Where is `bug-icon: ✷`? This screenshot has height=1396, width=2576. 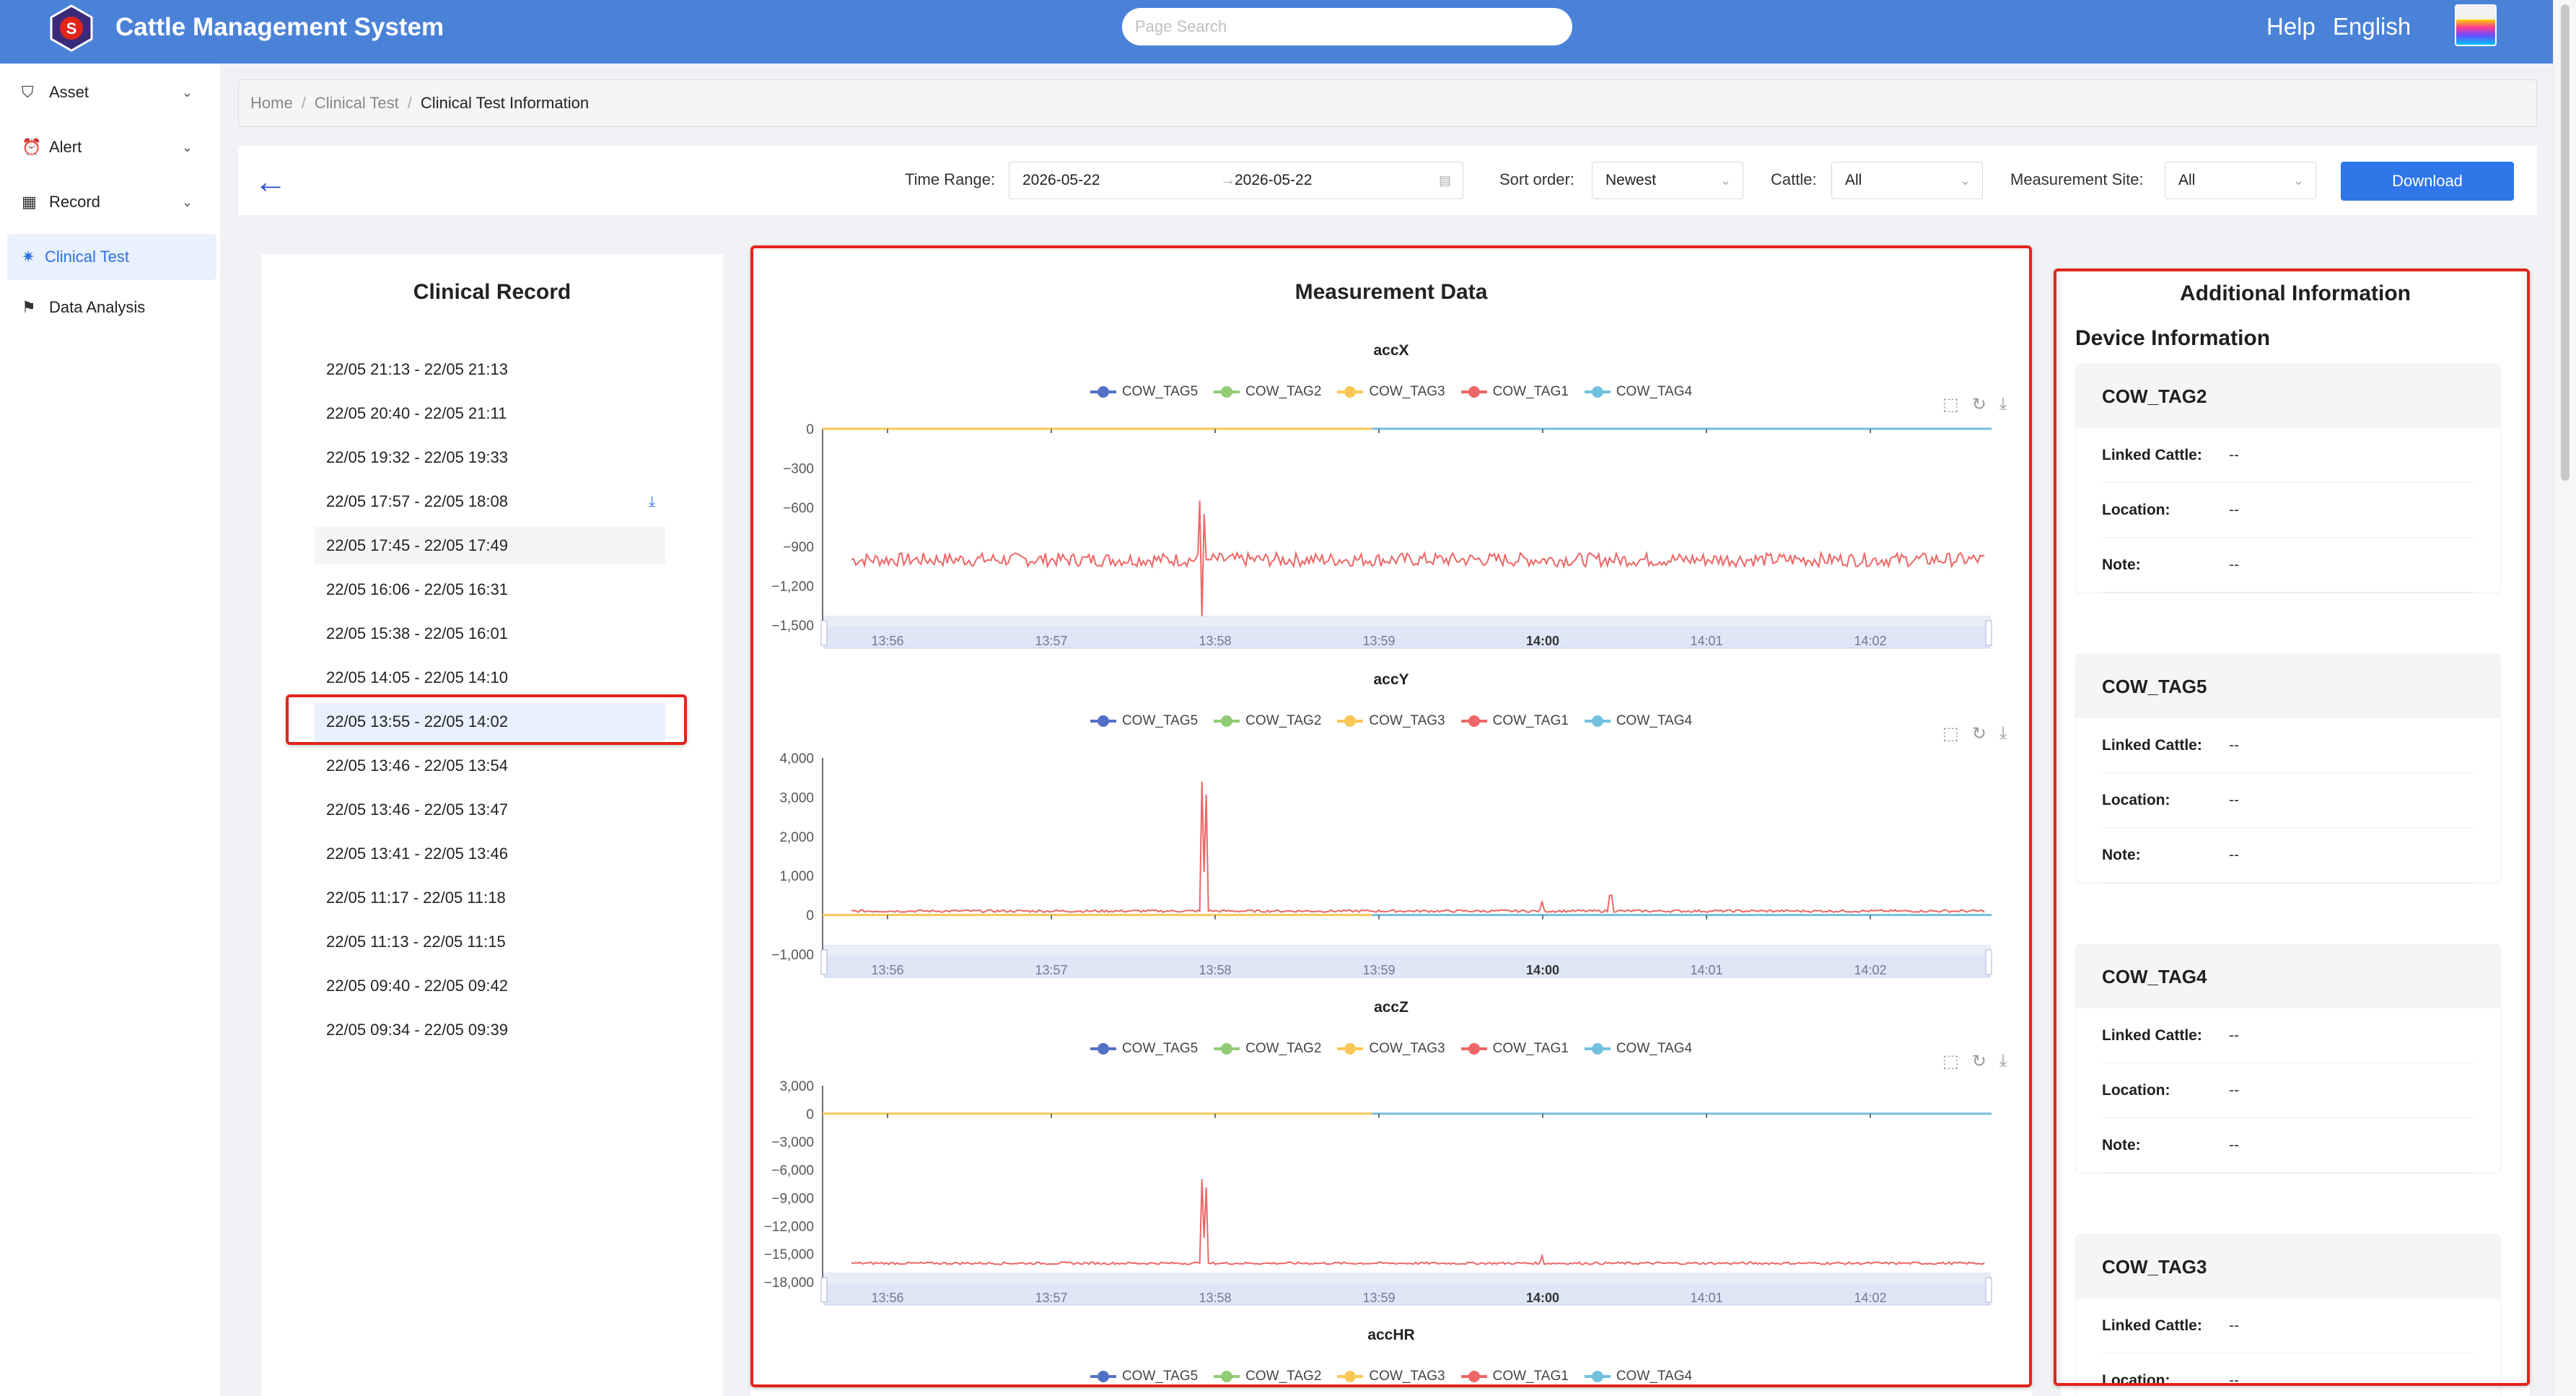 bug-icon: ✷ is located at coordinates (29, 257).